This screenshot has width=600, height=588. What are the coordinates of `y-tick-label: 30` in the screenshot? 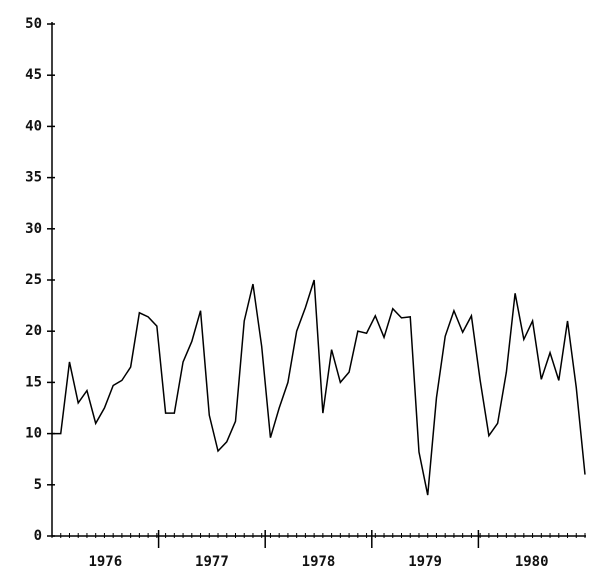 It's located at (33, 229).